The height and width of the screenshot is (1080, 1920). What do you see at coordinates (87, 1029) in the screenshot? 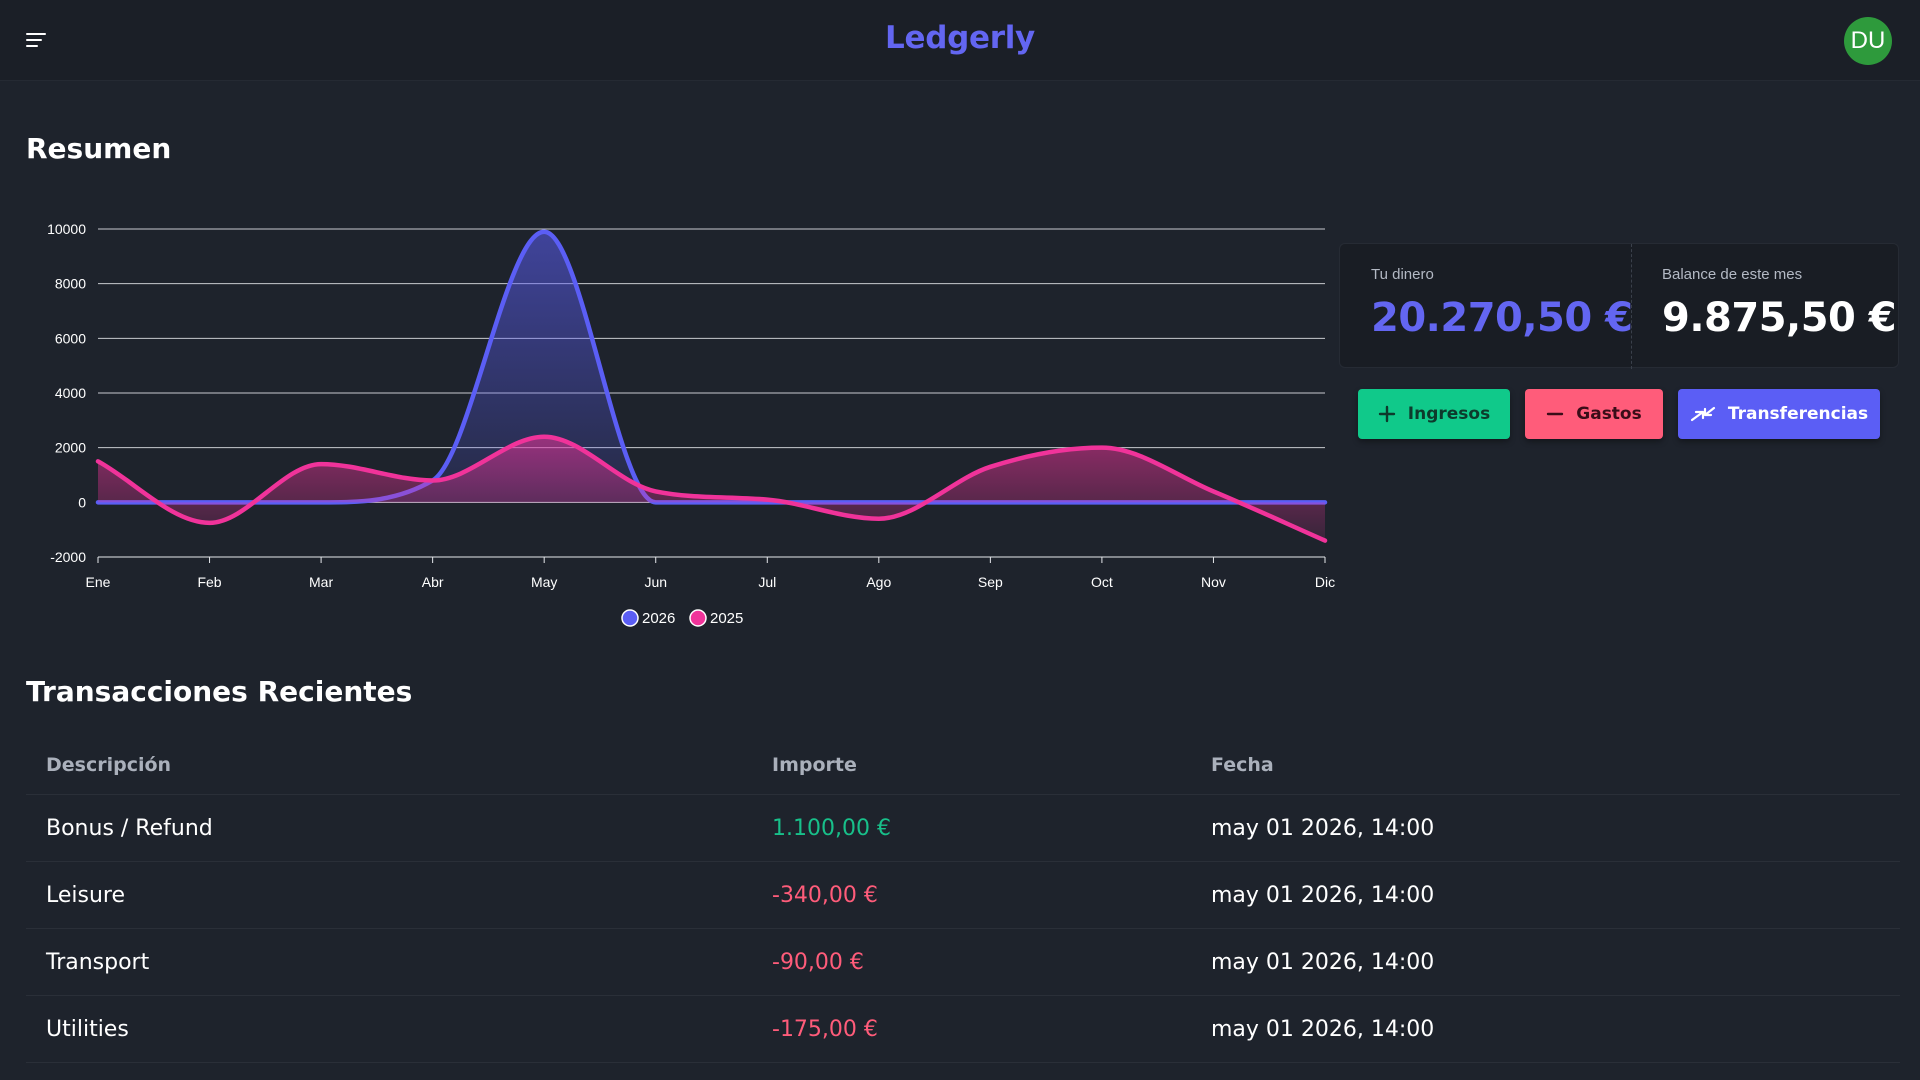
I see `row-description: Utilities` at bounding box center [87, 1029].